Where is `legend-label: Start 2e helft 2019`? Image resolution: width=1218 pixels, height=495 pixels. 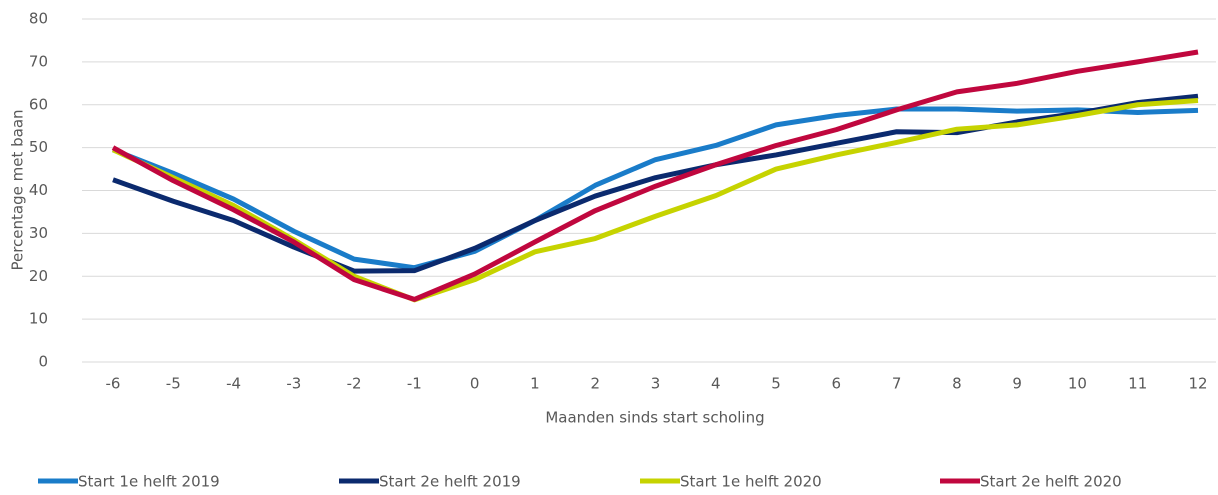
legend-label: Start 2e helft 2019 is located at coordinates (450, 482).